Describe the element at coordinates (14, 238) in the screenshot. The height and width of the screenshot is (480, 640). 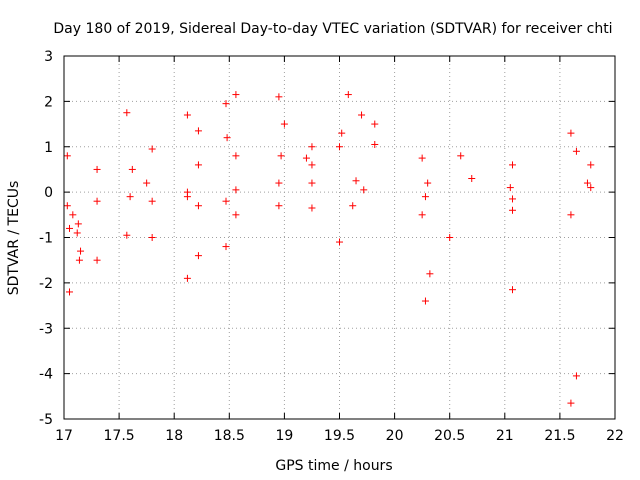
I see `y-axis-label: SDTVAR / TECUs` at that location.